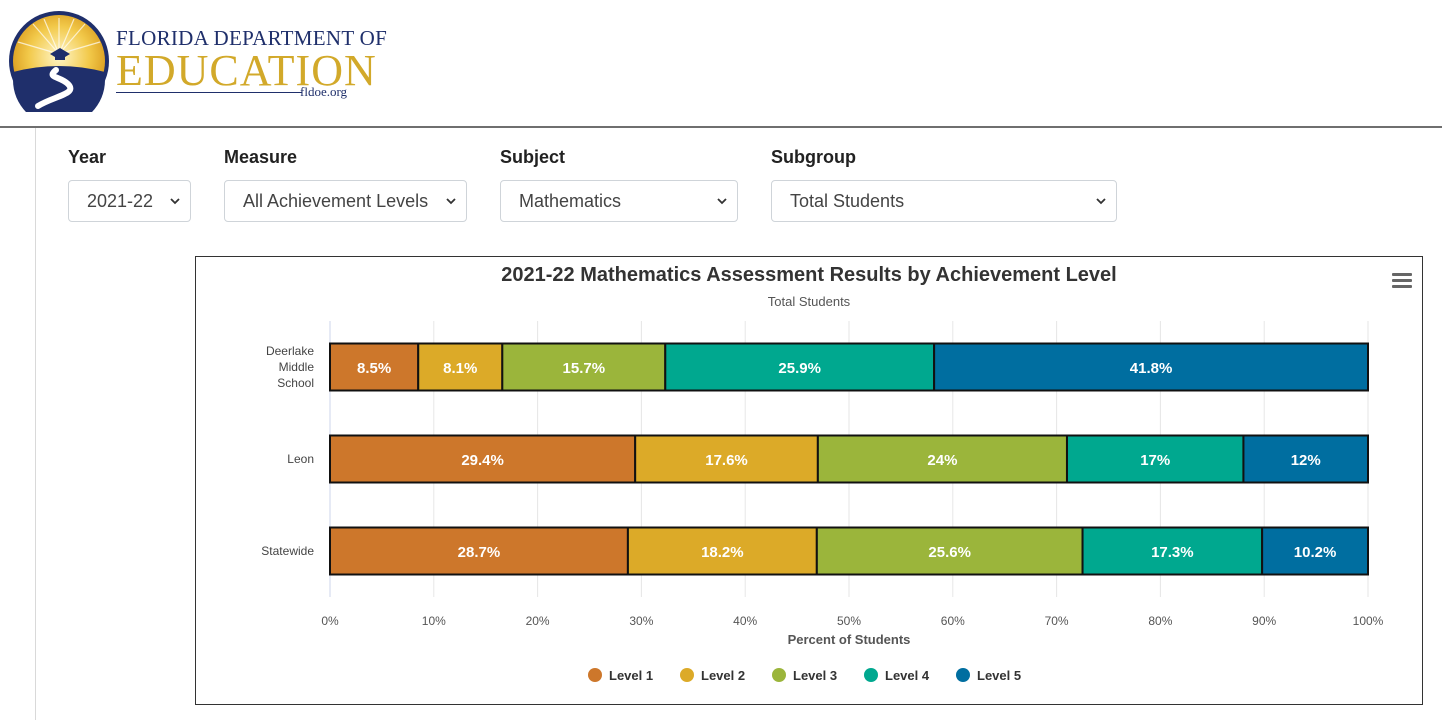  I want to click on subgroup-label: Subgroup, so click(813, 157).